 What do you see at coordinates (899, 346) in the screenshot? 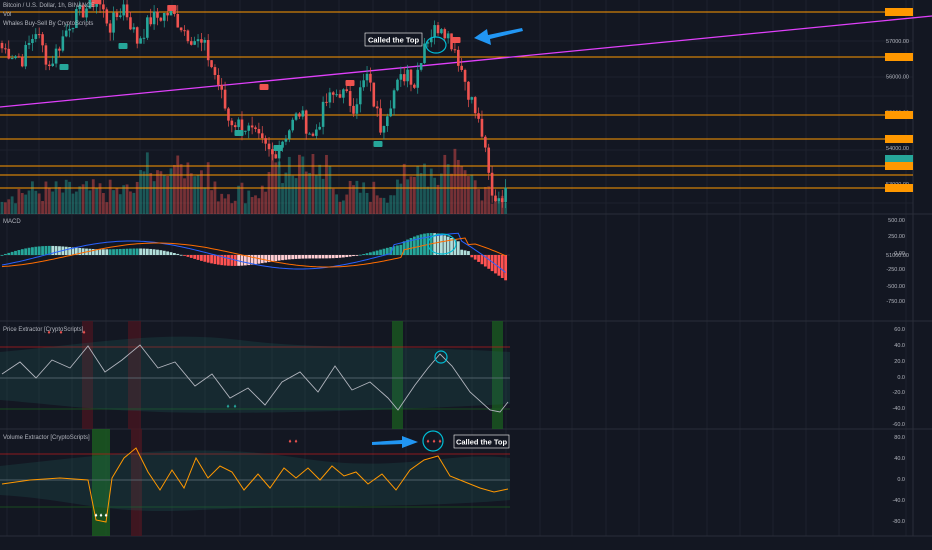
I see `pe-tick-label: 40.0` at bounding box center [899, 346].